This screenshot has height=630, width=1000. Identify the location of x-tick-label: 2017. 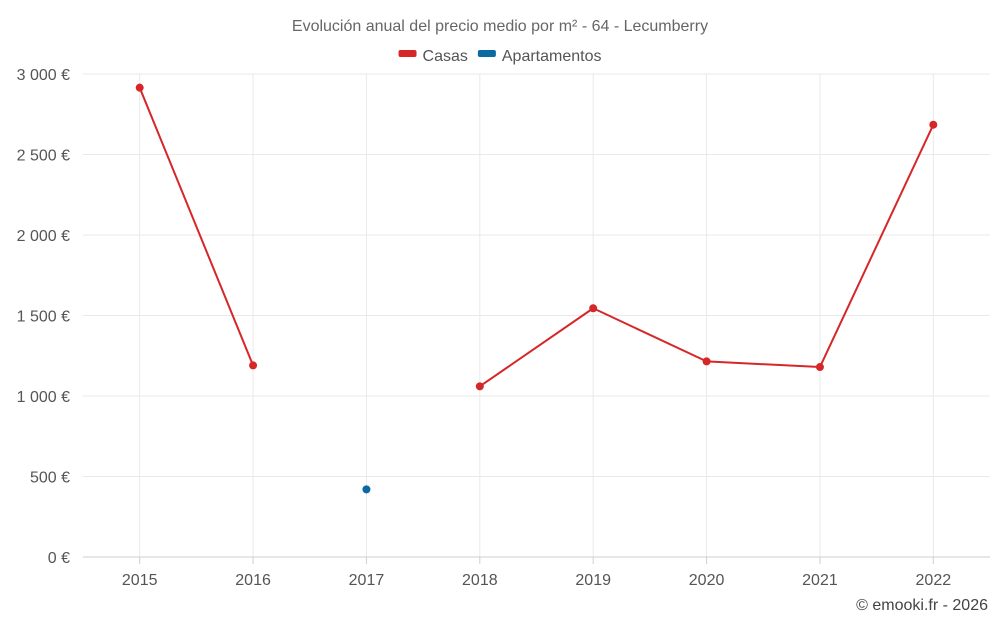
(367, 580).